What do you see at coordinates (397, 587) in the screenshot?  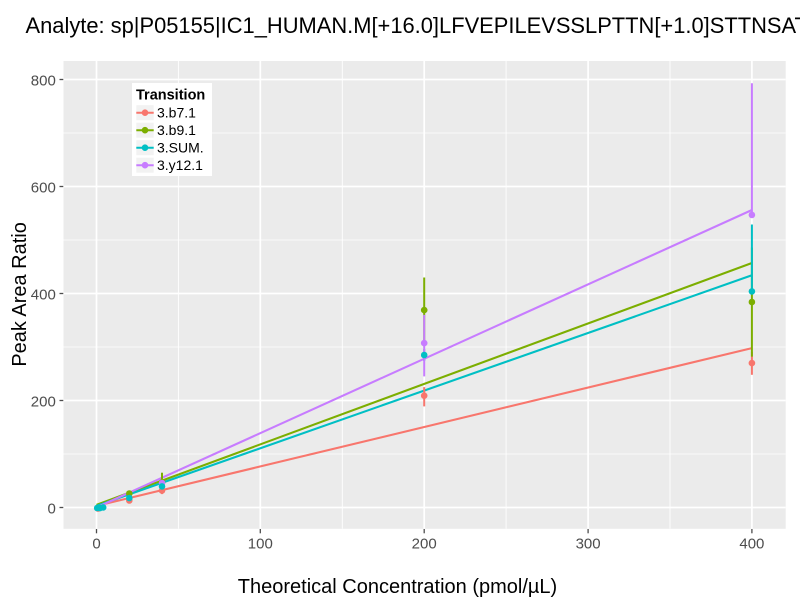 I see `svg-text:Theoretical Concentration (pmo: Theoretical Concentration (pmol/µL)` at bounding box center [397, 587].